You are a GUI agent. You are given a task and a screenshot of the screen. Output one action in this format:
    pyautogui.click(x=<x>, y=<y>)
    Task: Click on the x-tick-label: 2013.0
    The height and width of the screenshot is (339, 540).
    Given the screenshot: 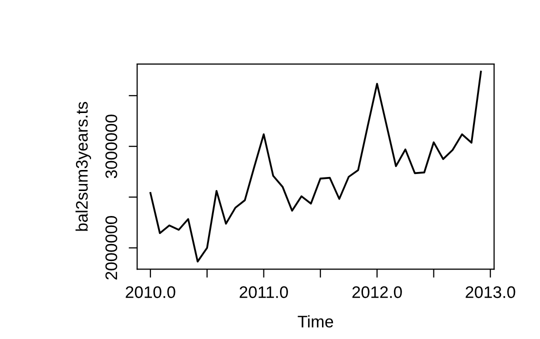 What is the action you would take?
    pyautogui.click(x=491, y=292)
    